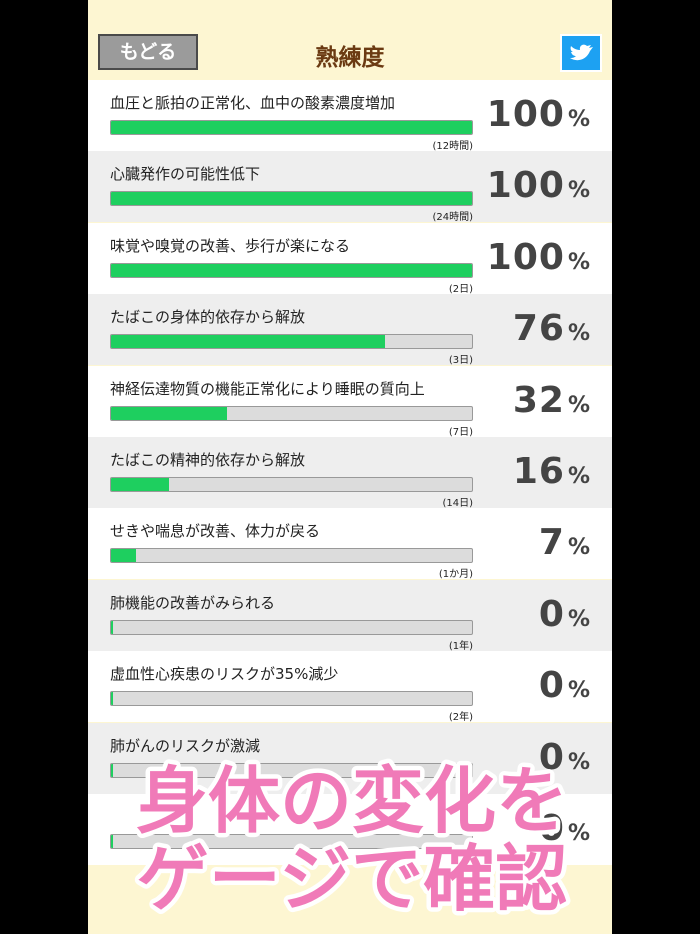  Describe the element at coordinates (350, 687) in the screenshot. I see `list-row: 虚血性心疾患のリスクが35%減少 (2年) 0%` at that location.